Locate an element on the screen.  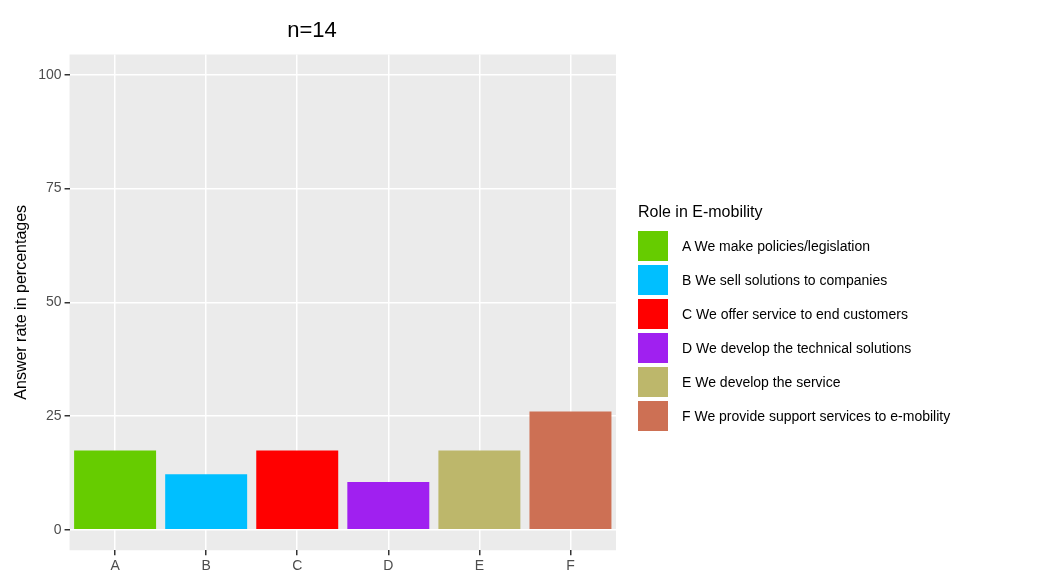
legend-label: F We provide support services to e-mobility is located at coordinates (816, 416).